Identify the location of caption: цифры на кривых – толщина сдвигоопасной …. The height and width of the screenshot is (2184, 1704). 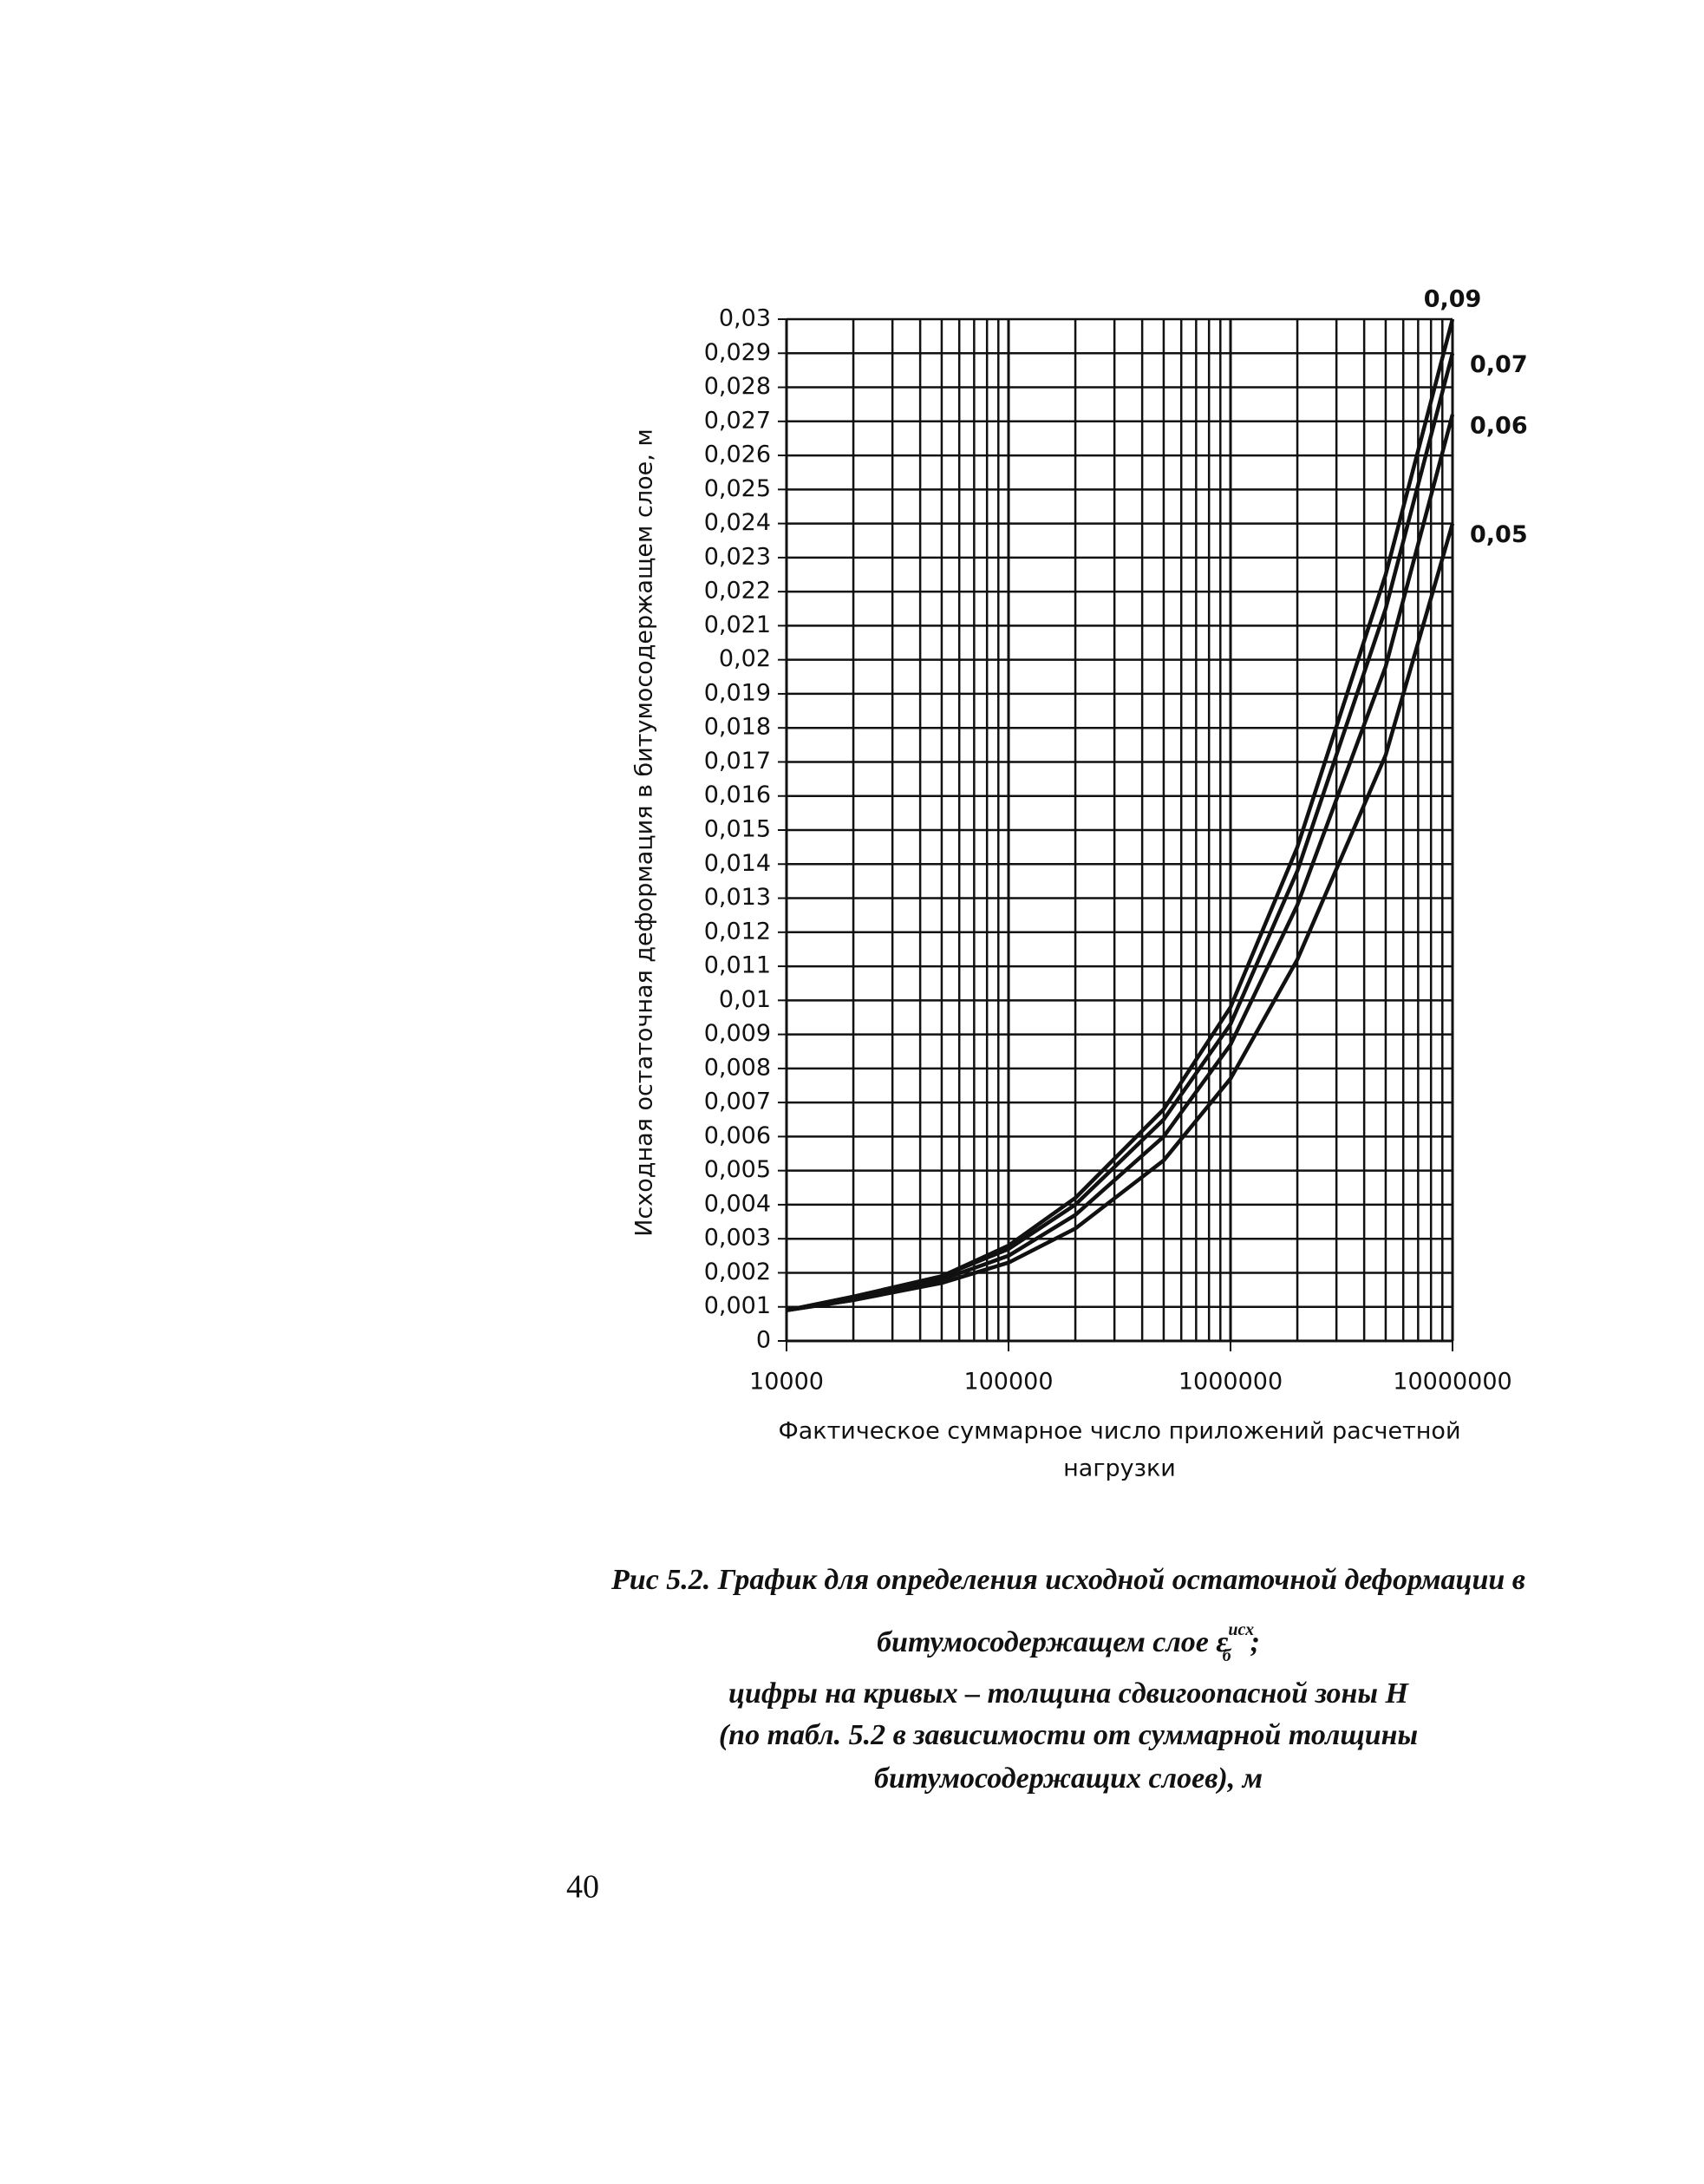
(1068, 1693).